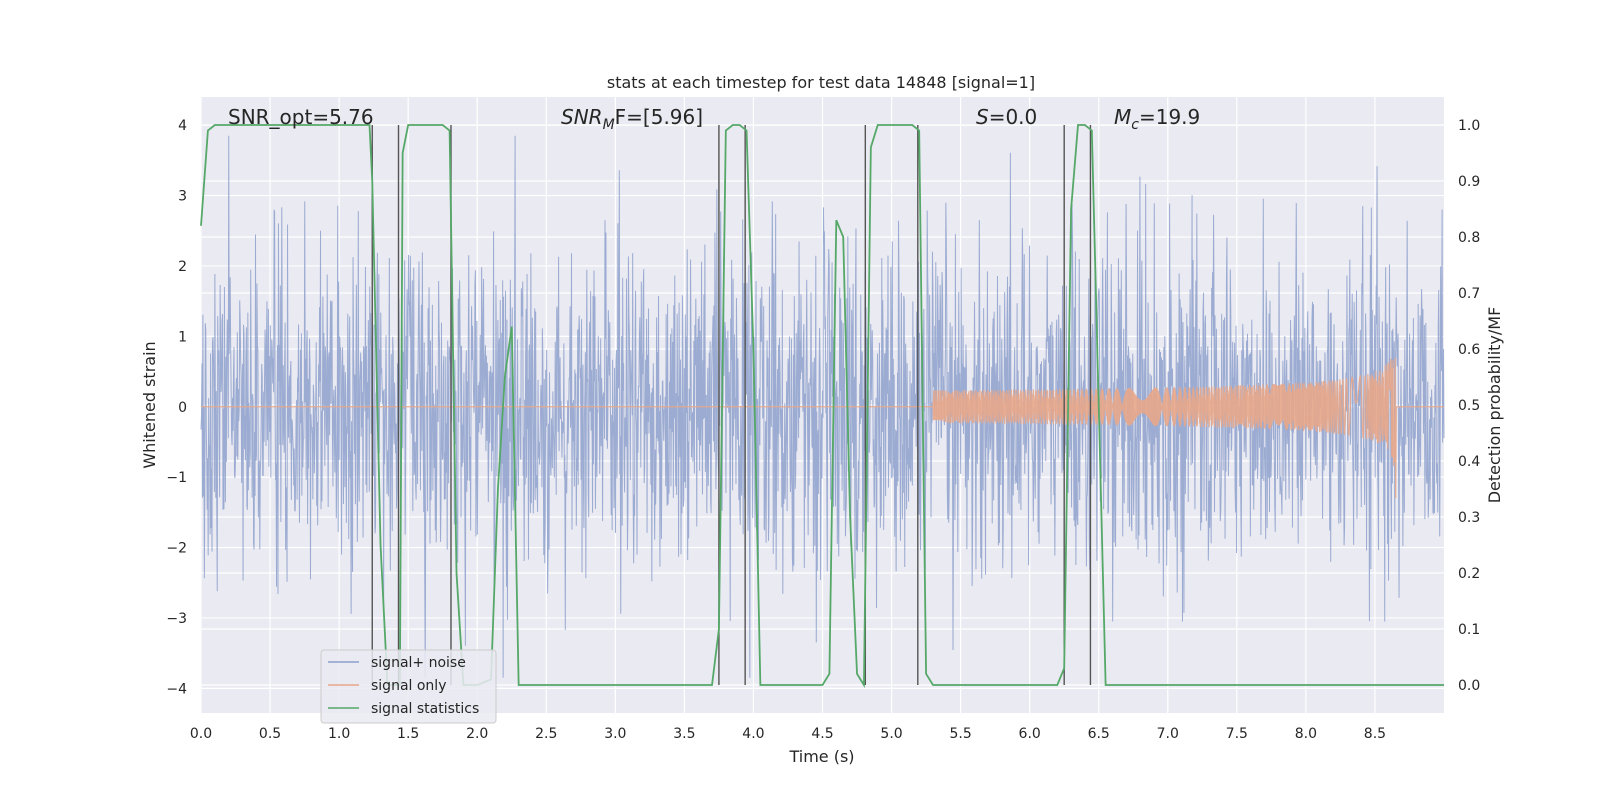 This screenshot has height=800, width=1600. Describe the element at coordinates (182, 408) in the screenshot. I see `y-left-tick-label-4: 0` at that location.